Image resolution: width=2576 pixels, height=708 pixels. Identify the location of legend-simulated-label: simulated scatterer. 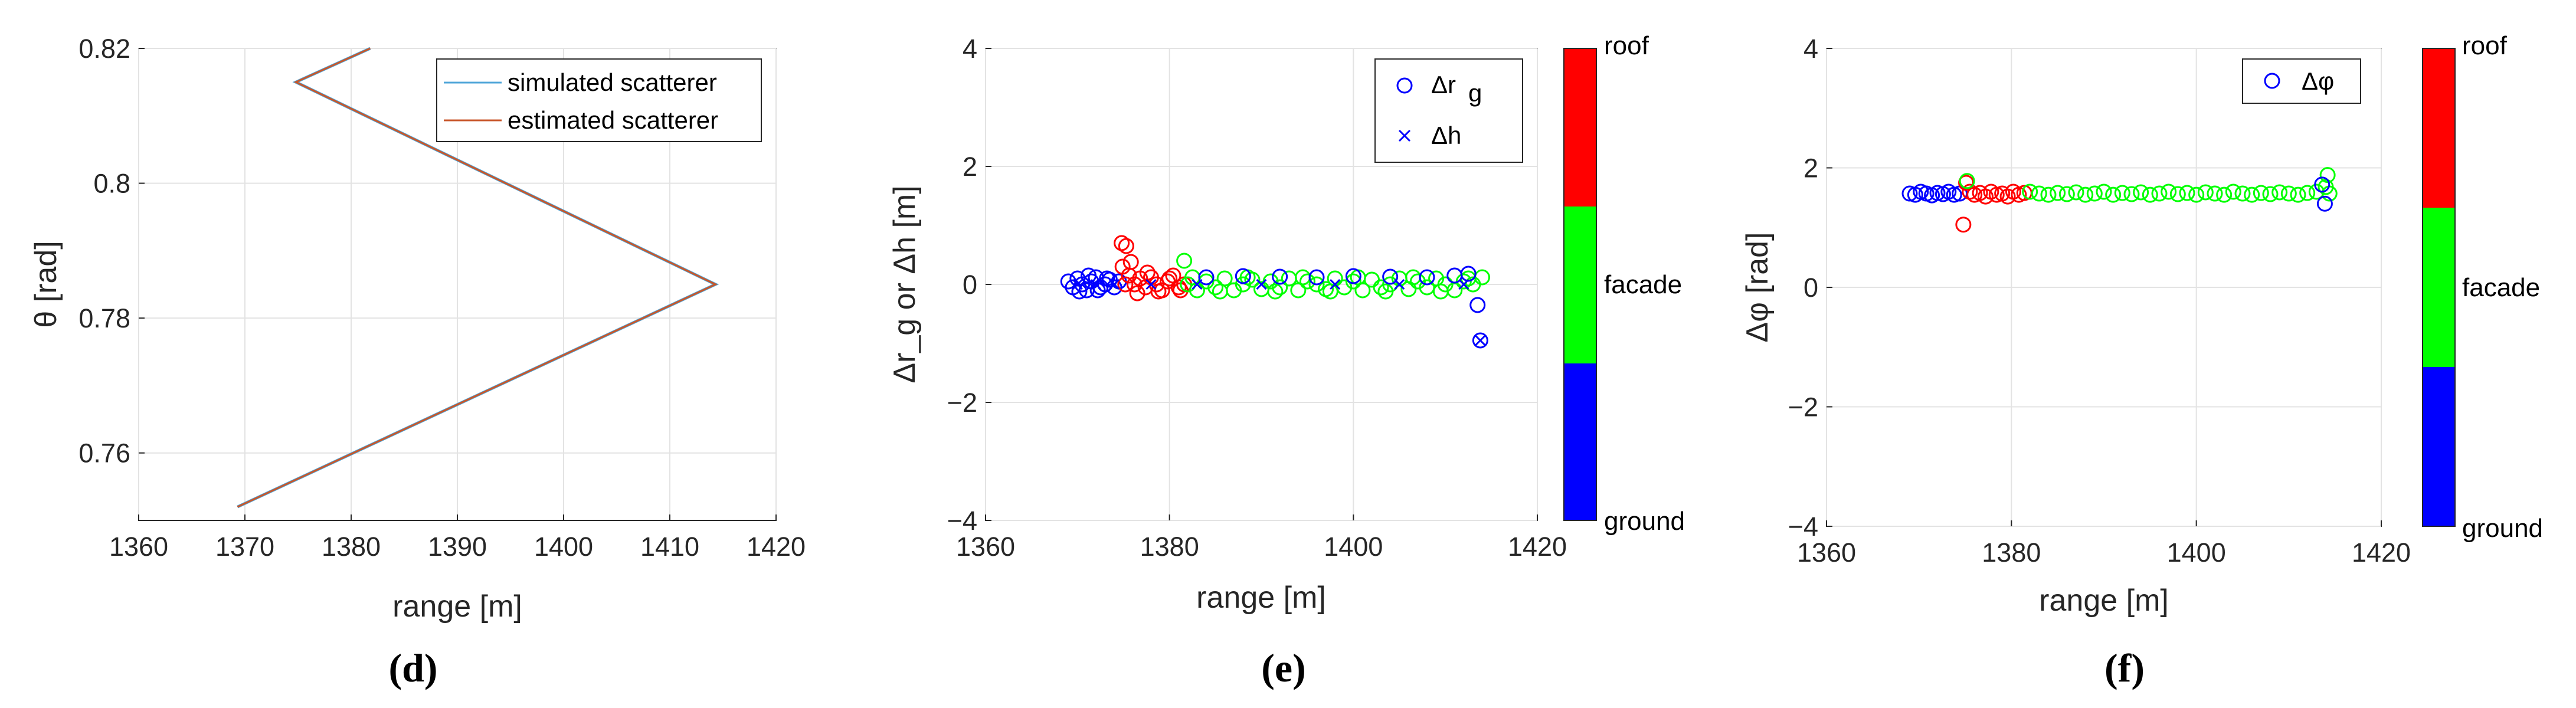
(613, 82).